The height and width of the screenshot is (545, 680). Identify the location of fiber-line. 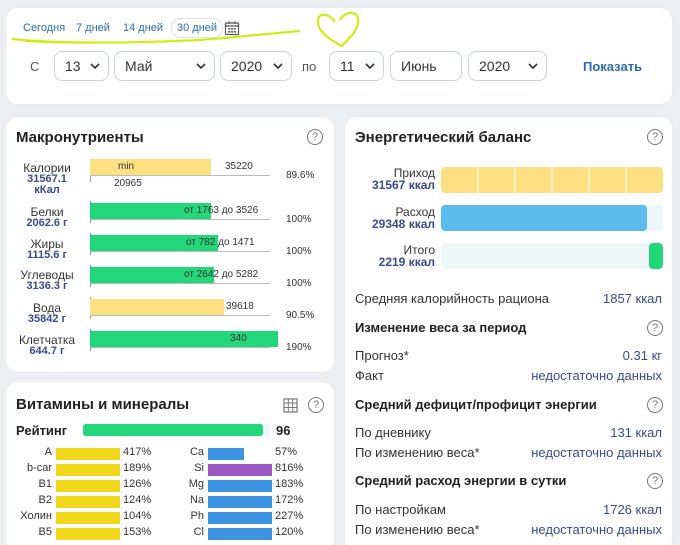
(180, 347).